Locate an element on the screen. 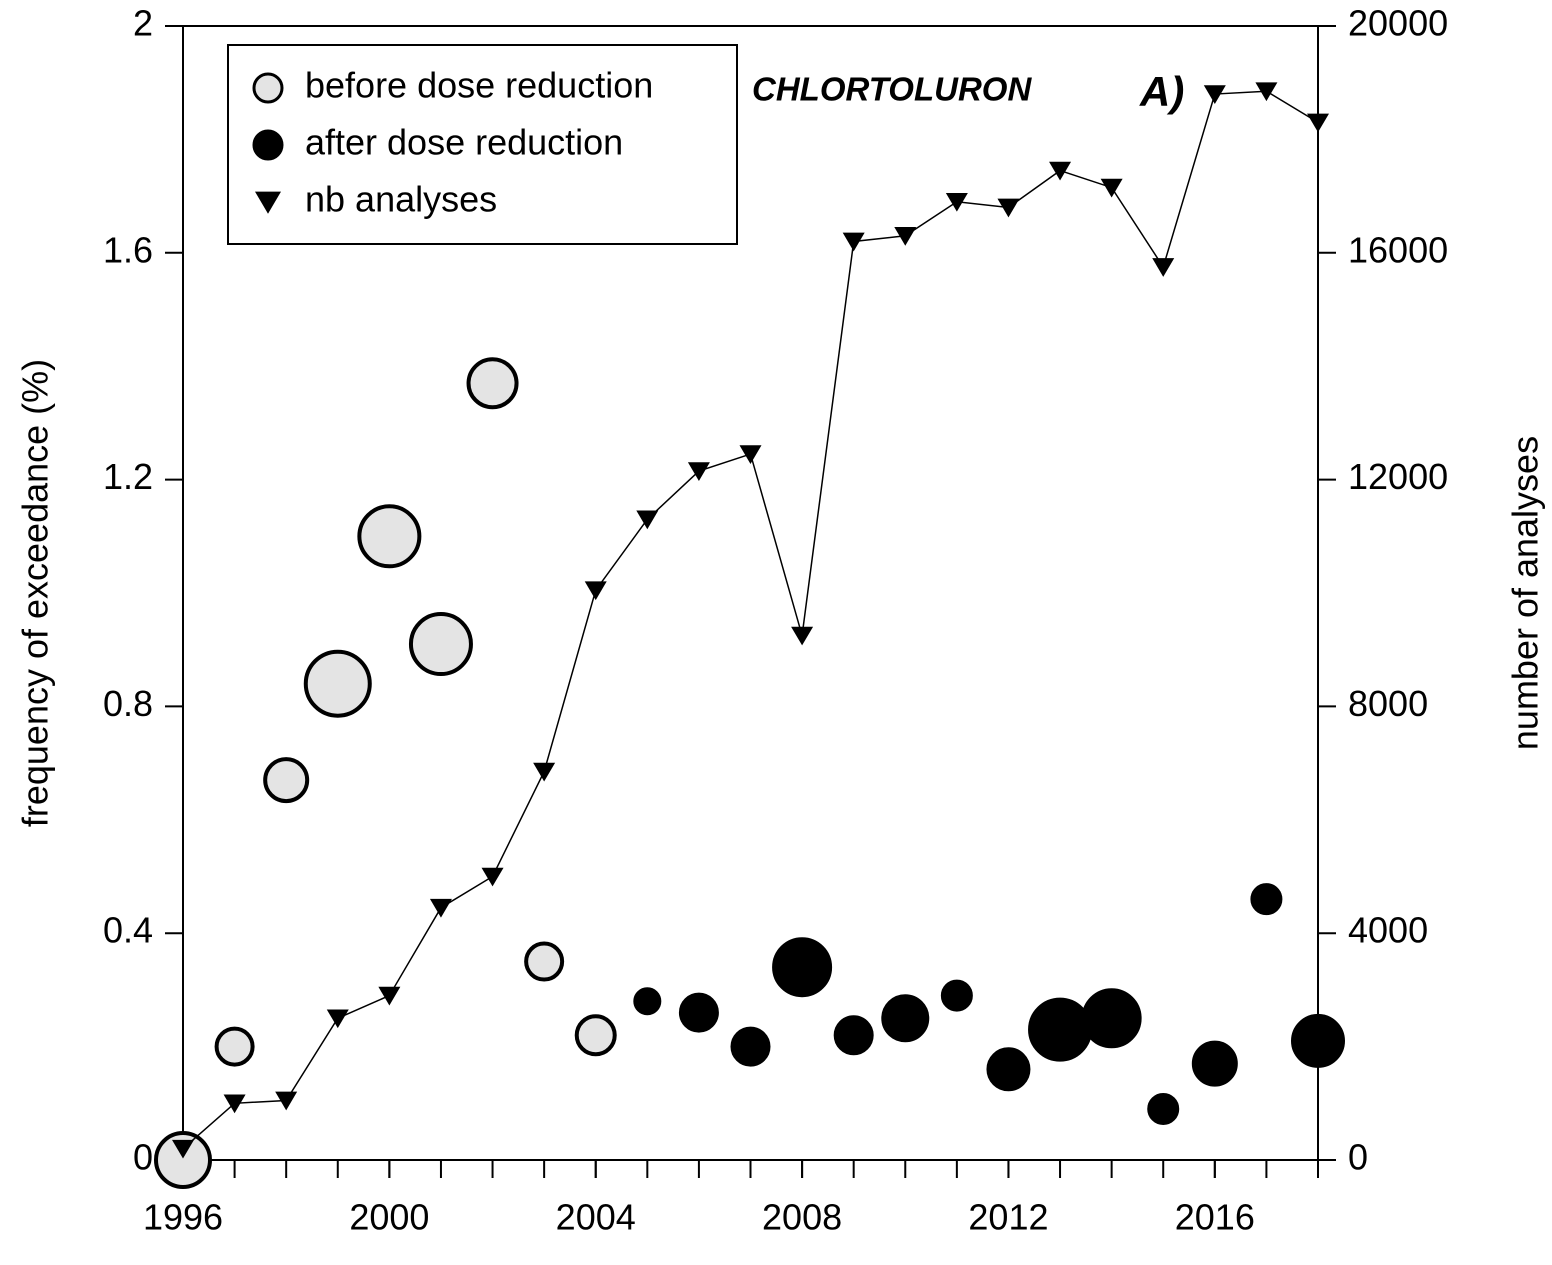 Image resolution: width=1552 pixels, height=1265 pixels. y-axis-label: frequency of exceedance (%) is located at coordinates (35, 593).